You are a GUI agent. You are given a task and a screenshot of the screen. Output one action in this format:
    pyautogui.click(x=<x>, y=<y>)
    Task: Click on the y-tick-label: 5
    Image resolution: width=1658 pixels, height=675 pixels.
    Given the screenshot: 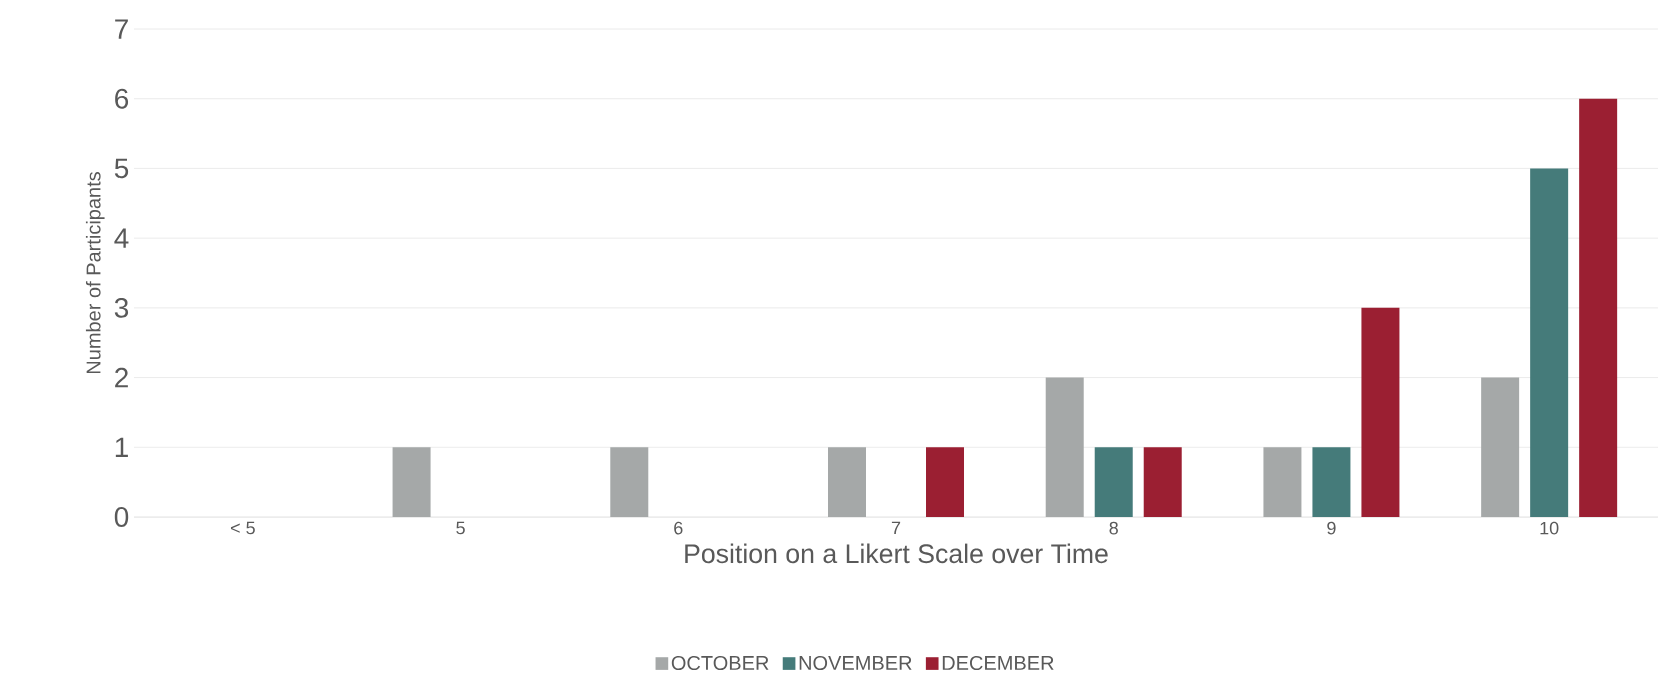 What is the action you would take?
    pyautogui.click(x=121, y=168)
    